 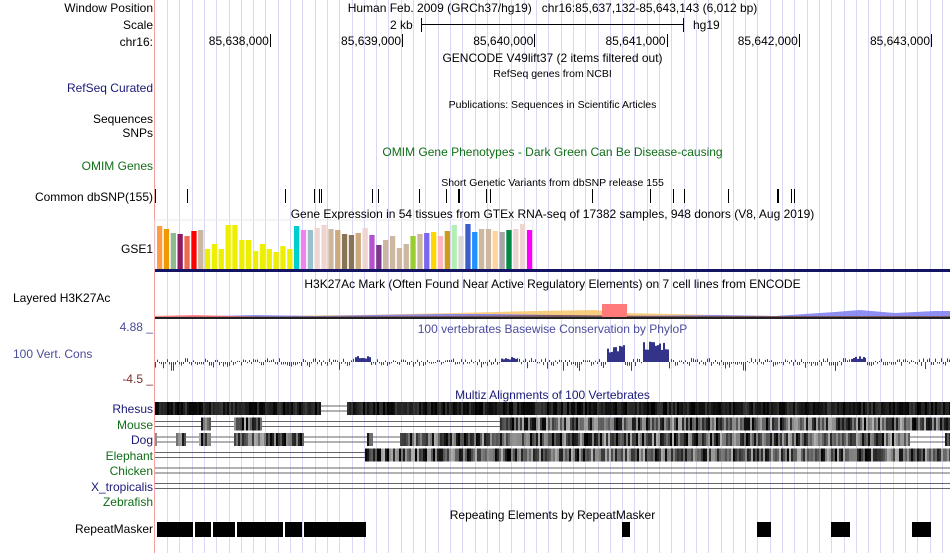 I want to click on gencode-title: GENCODE V49lift37 (2 items filtered out), so click(x=552, y=58).